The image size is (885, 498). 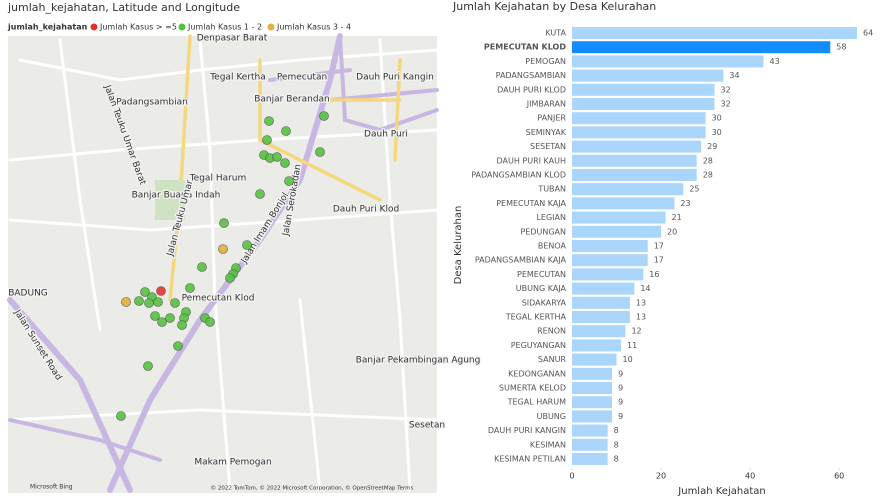 I want to click on category-label: PEMECUTAN KAJA, so click(x=531, y=203).